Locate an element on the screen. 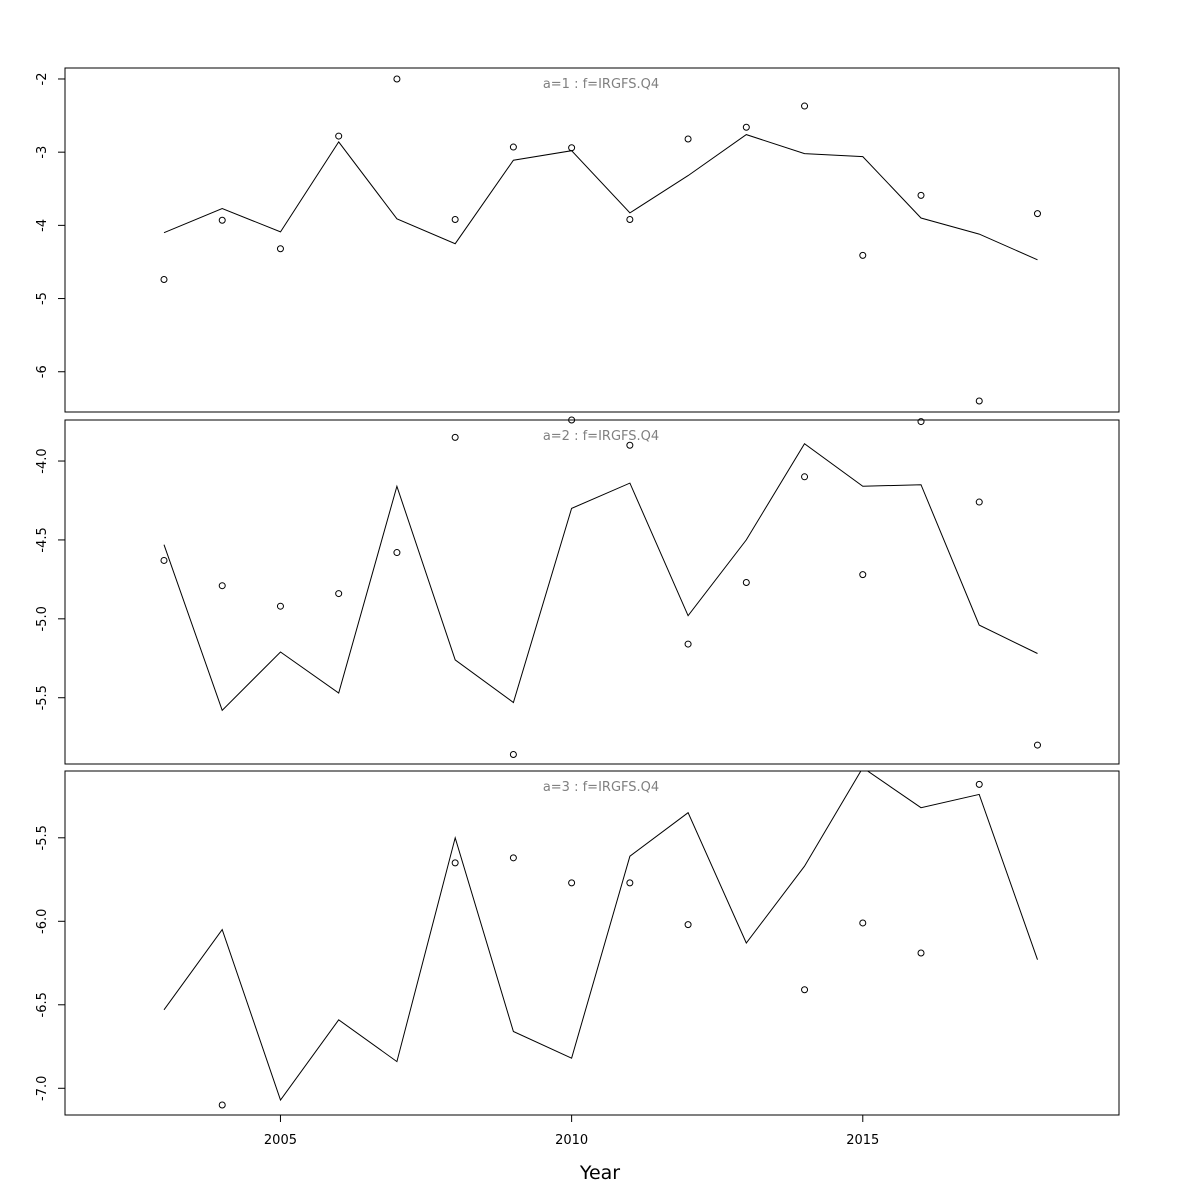  x-tick-label: 2015 is located at coordinates (862, 1140).